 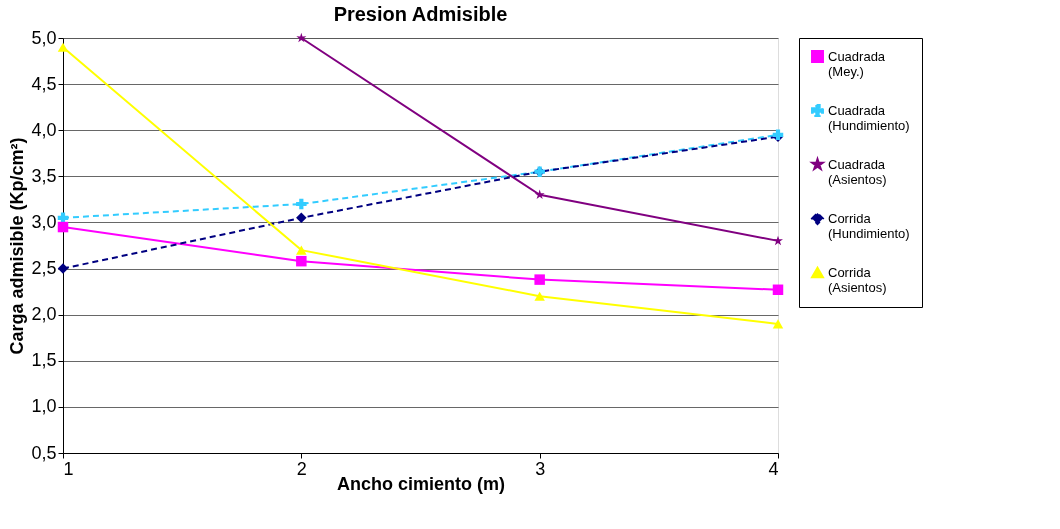 What do you see at coordinates (44, 360) in the screenshot?
I see `y-tick-label: 1,5` at bounding box center [44, 360].